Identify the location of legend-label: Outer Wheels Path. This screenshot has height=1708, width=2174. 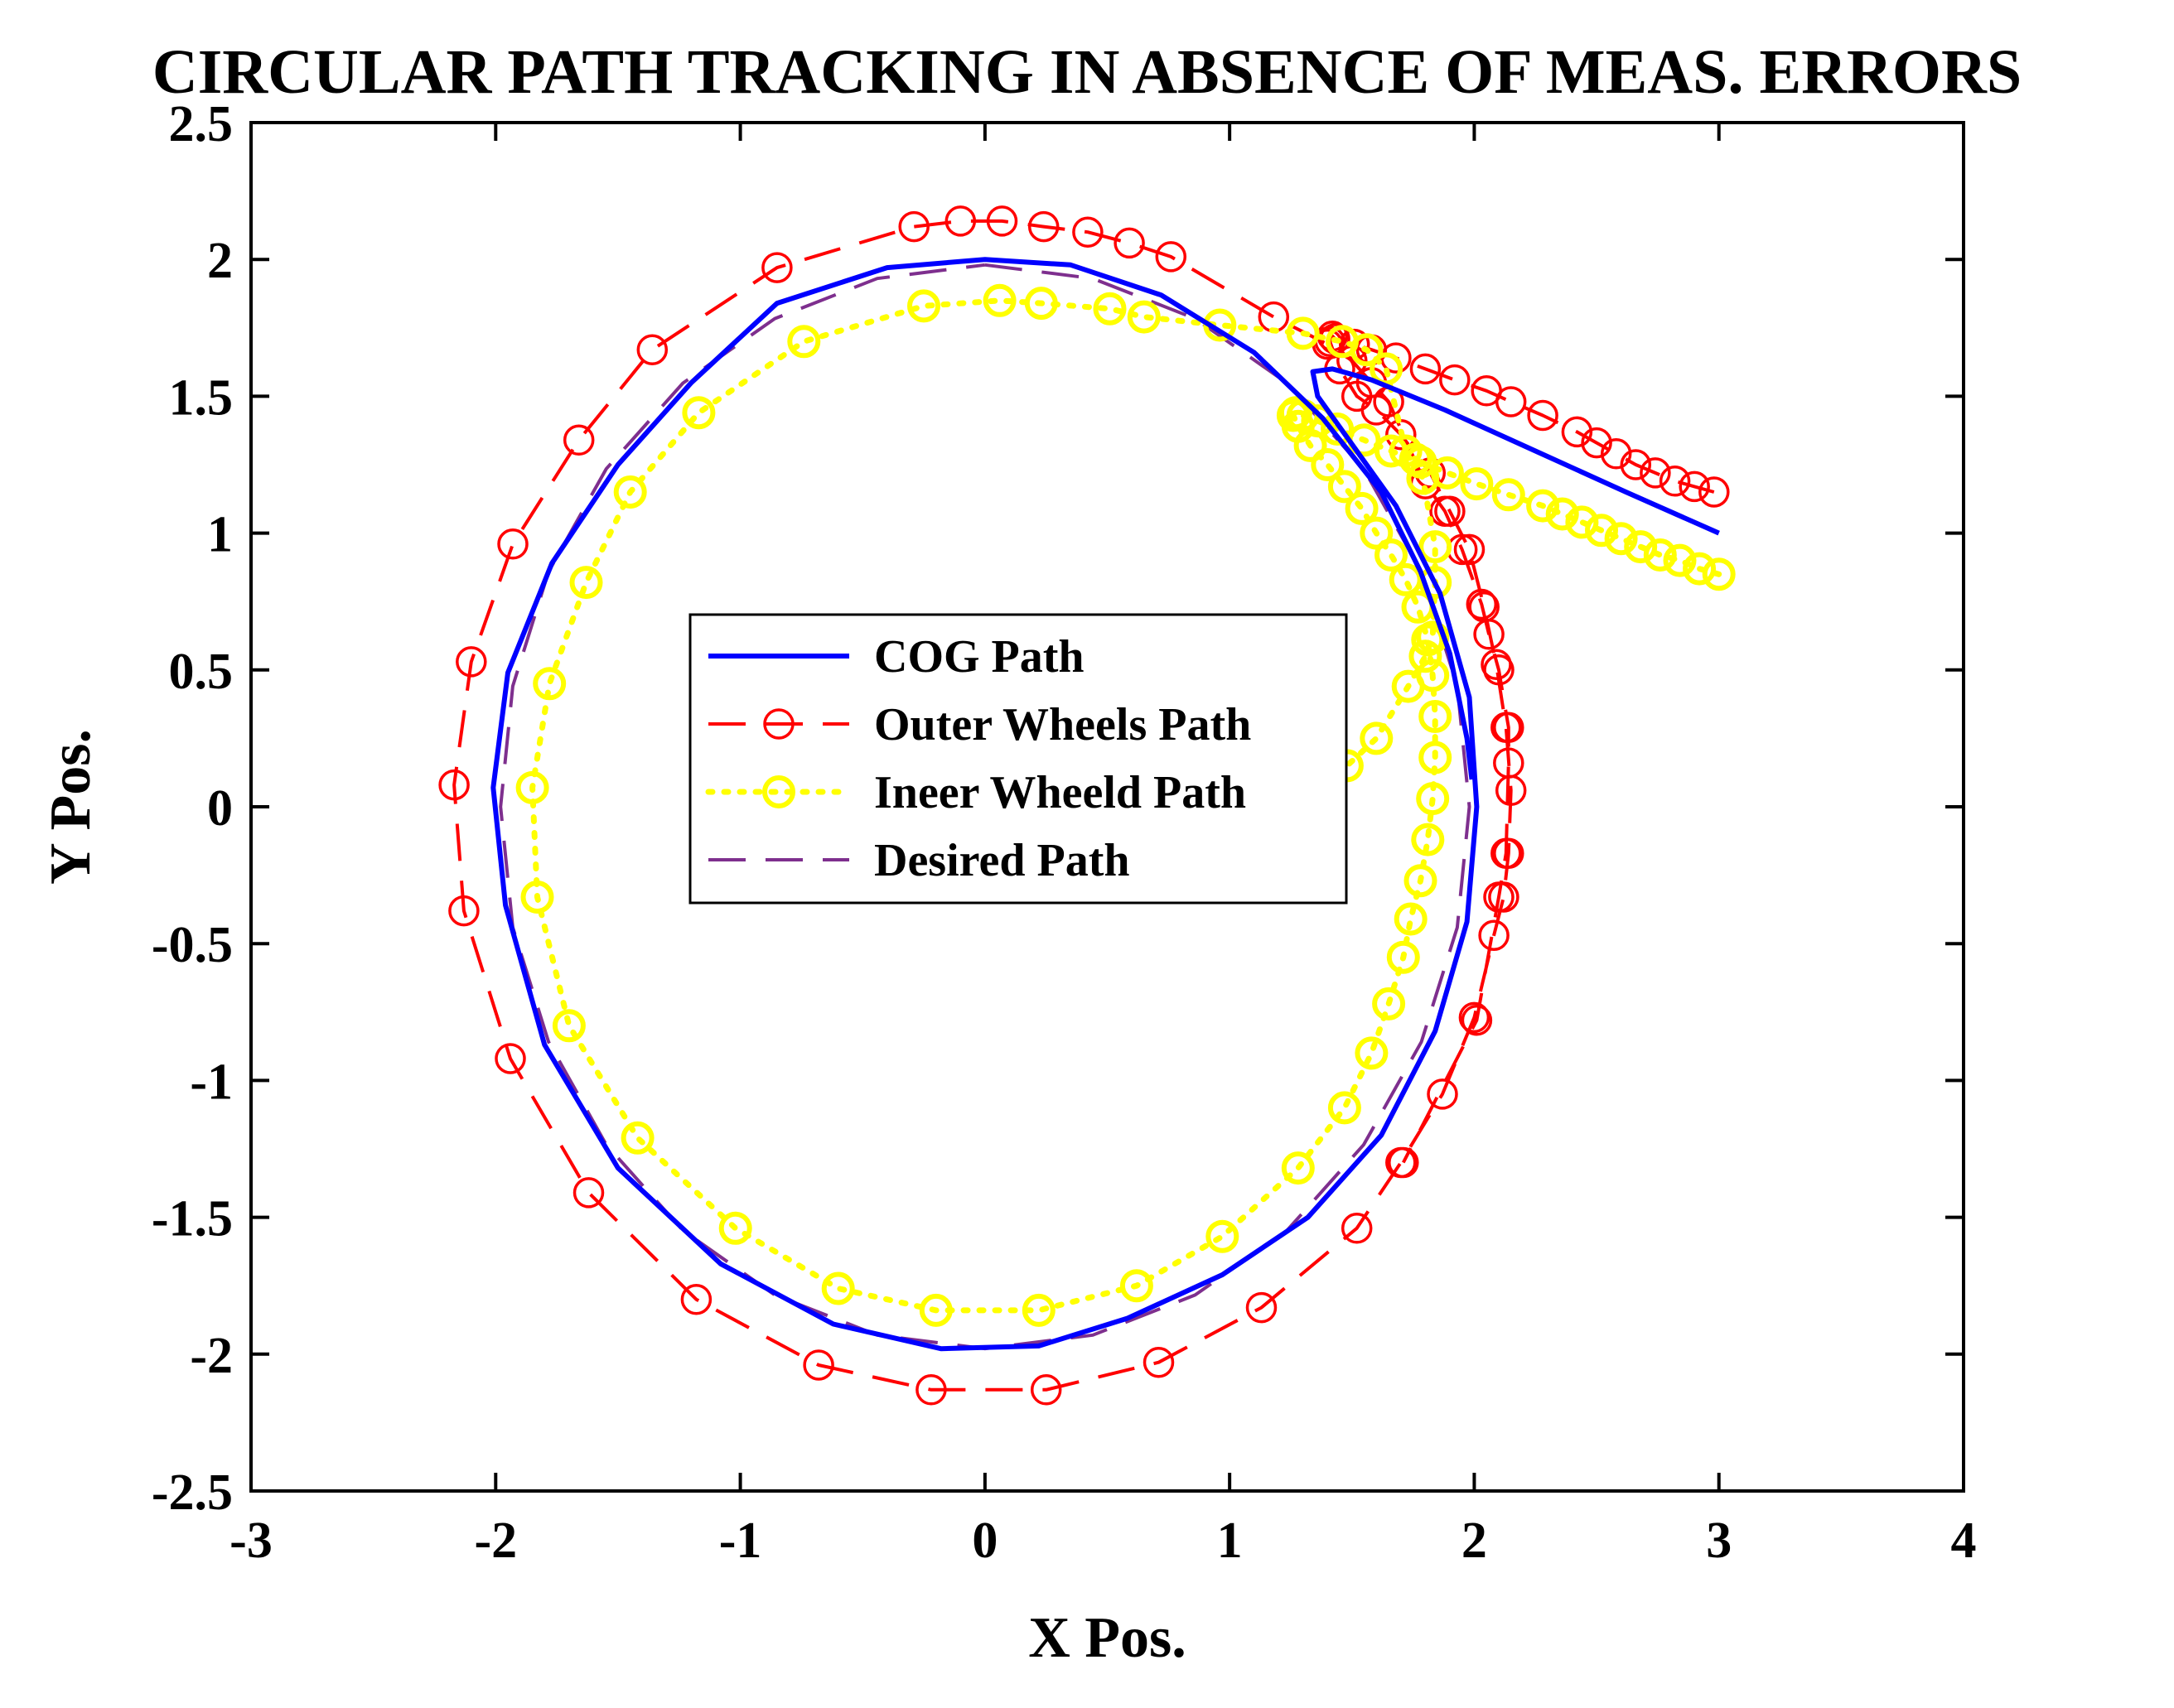
(1063, 724).